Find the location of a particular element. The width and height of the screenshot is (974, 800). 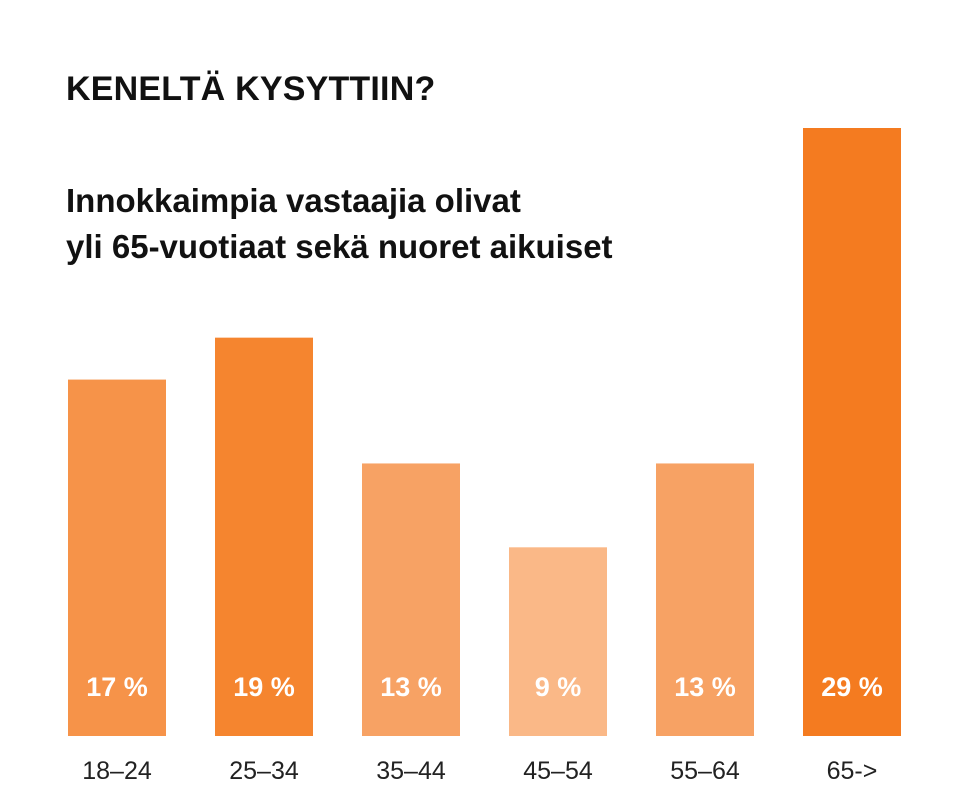

subtitle-line-1: Innokkaimpia vastaajia olivat is located at coordinates (293, 200).